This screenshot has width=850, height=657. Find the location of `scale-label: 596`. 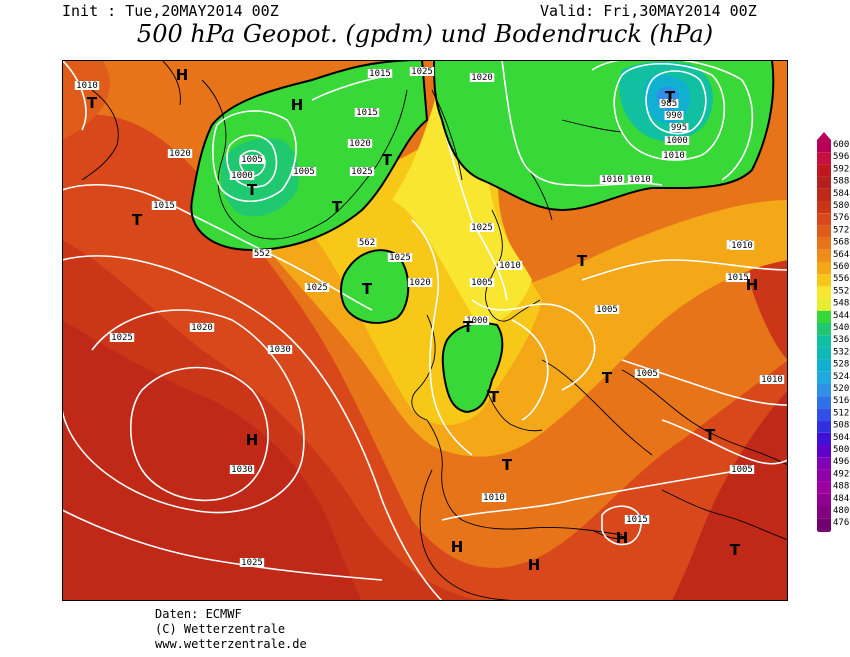

scale-label: 596 is located at coordinates (841, 157).